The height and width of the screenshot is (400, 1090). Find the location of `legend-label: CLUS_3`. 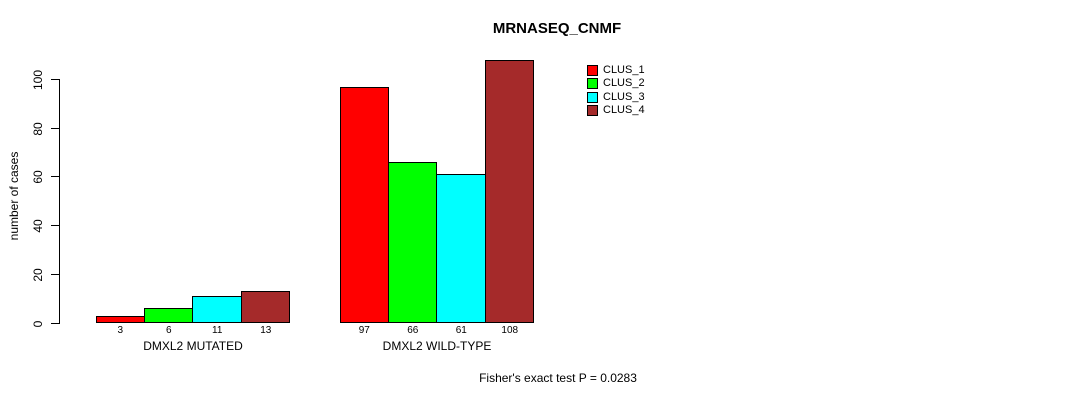

legend-label: CLUS_3 is located at coordinates (624, 97).